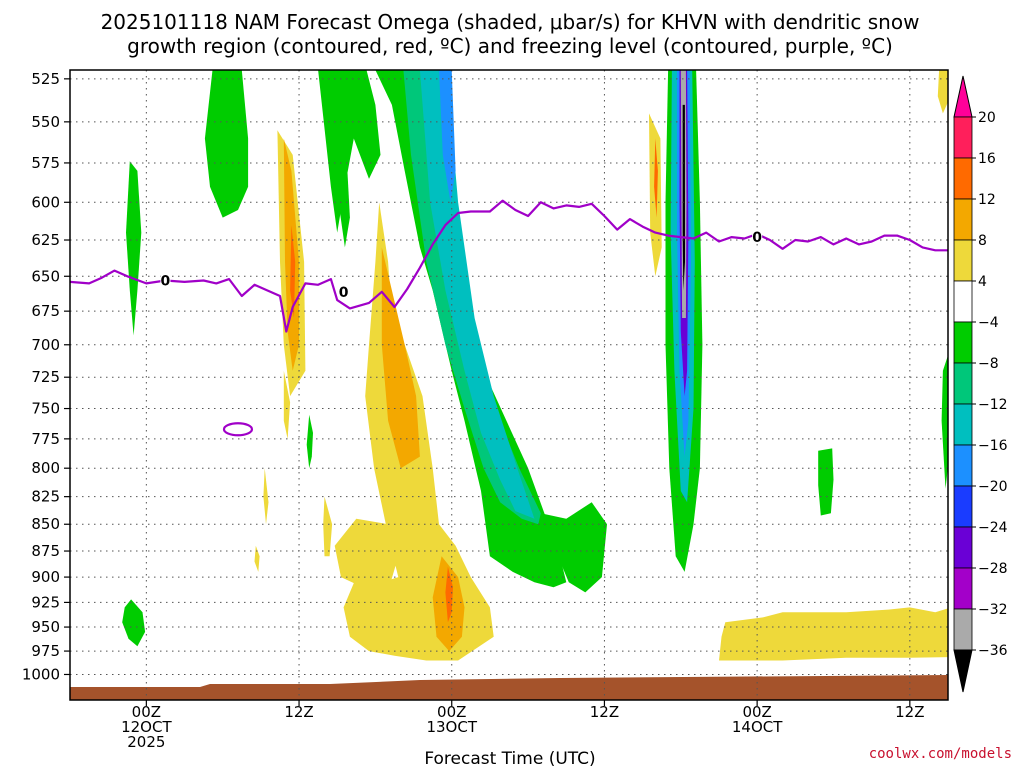 The height and width of the screenshot is (768, 1024). Describe the element at coordinates (987, 159) in the screenshot. I see `colorbar-label-1: 16` at that location.